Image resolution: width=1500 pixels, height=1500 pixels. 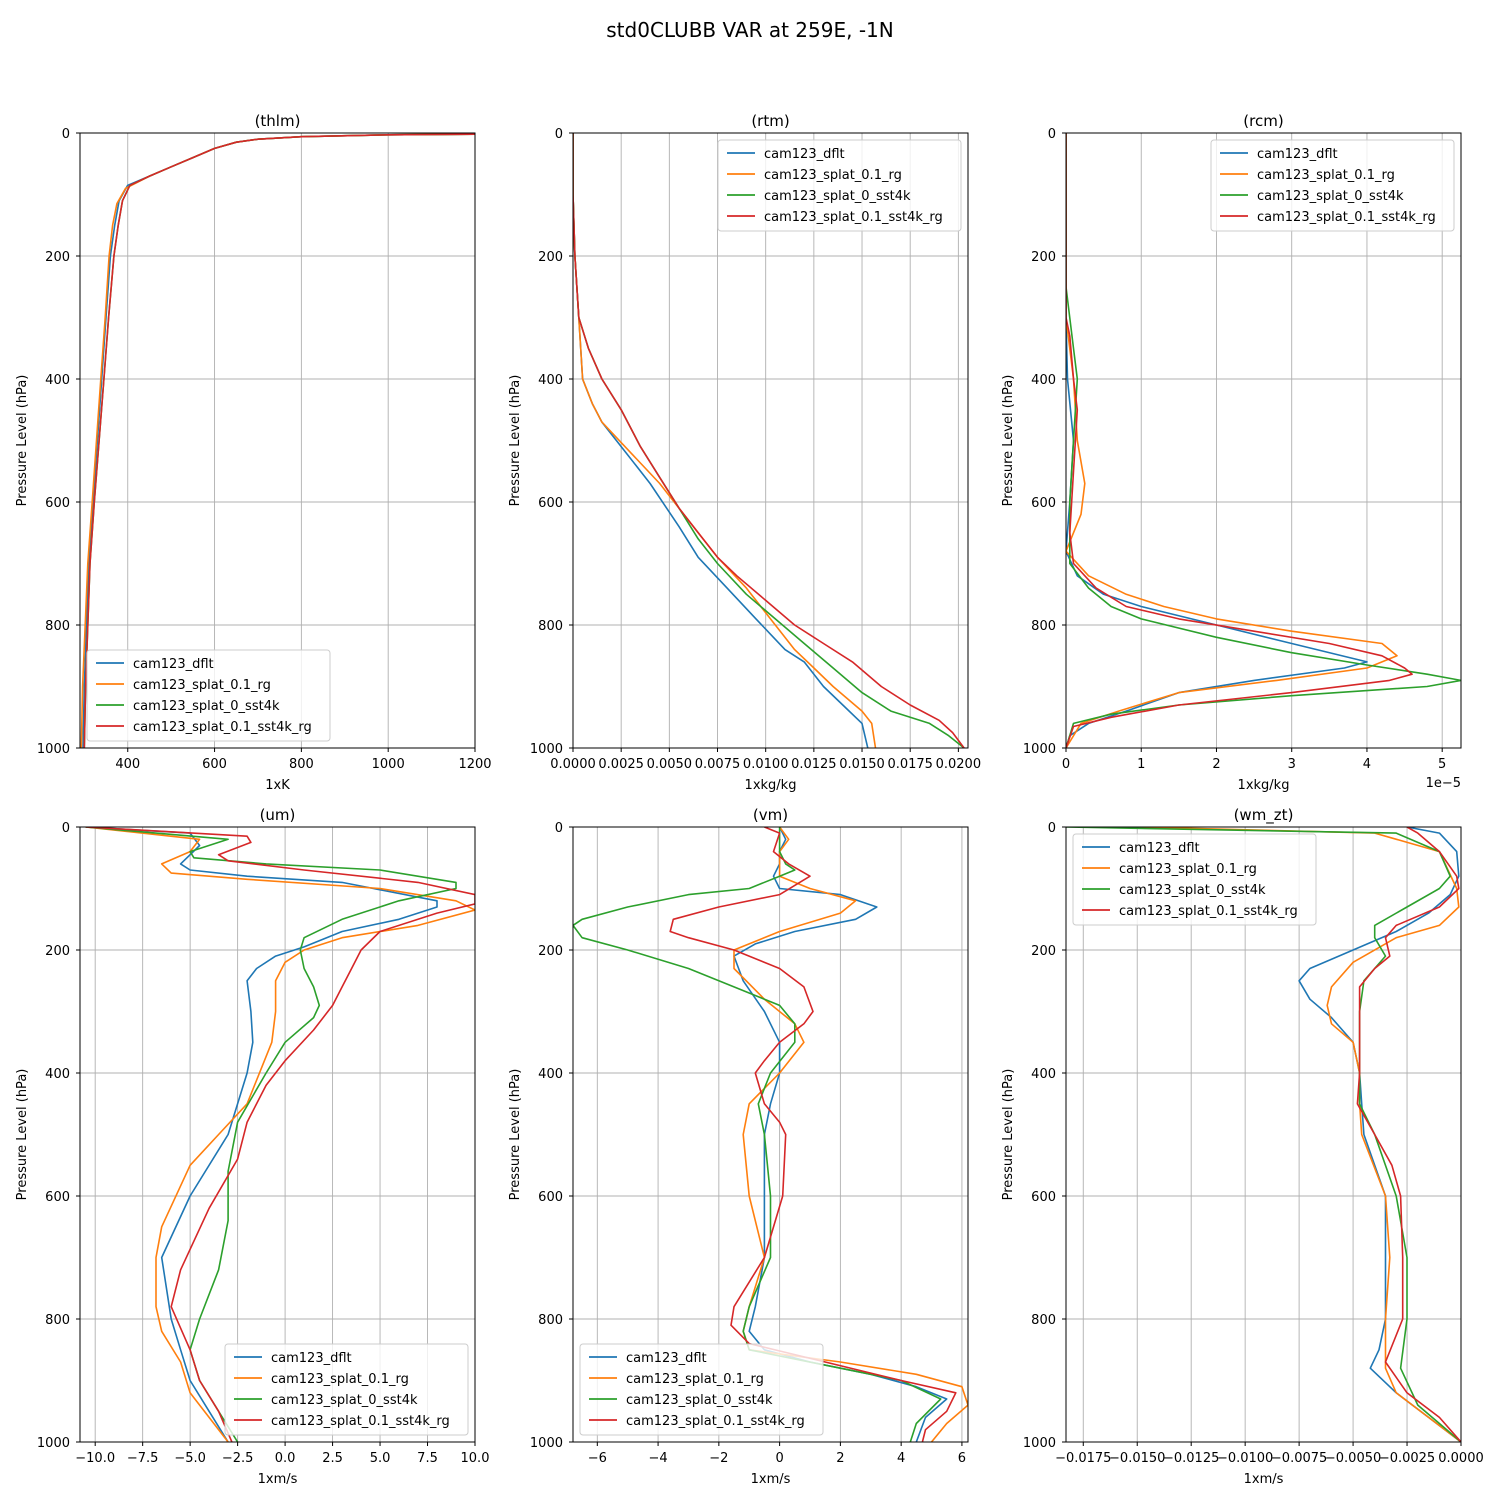 What do you see at coordinates (959, 764) in the screenshot?
I see `x-tick-label: 0.0200` at bounding box center [959, 764].